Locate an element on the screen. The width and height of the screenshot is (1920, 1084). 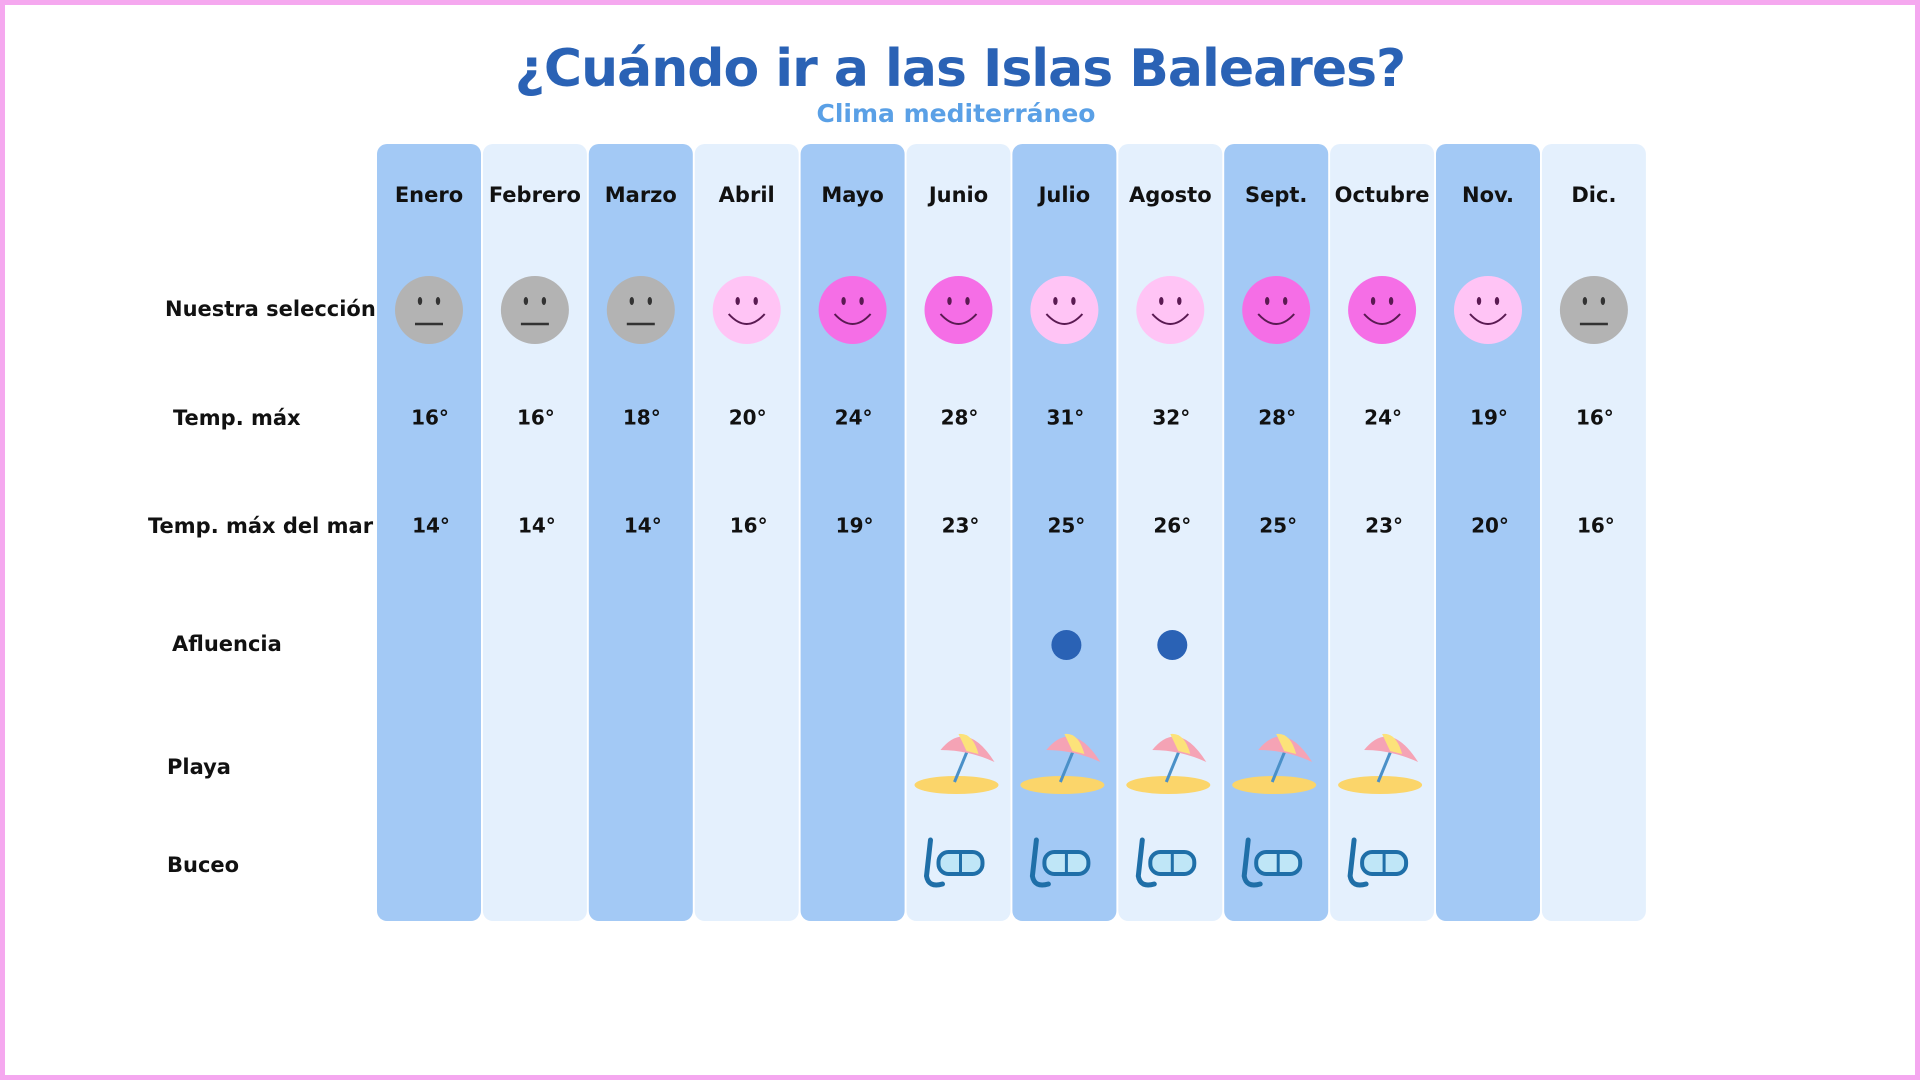
temp-mar: 16° is located at coordinates (749, 526).